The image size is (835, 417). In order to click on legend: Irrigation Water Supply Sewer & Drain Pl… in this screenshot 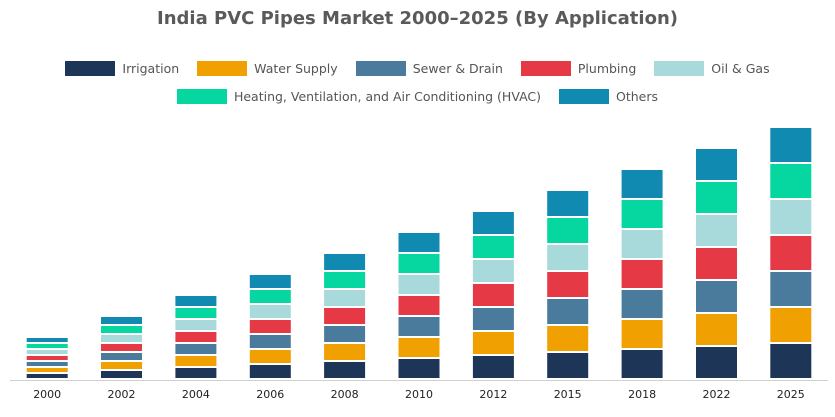, I will do `click(417, 86)`.